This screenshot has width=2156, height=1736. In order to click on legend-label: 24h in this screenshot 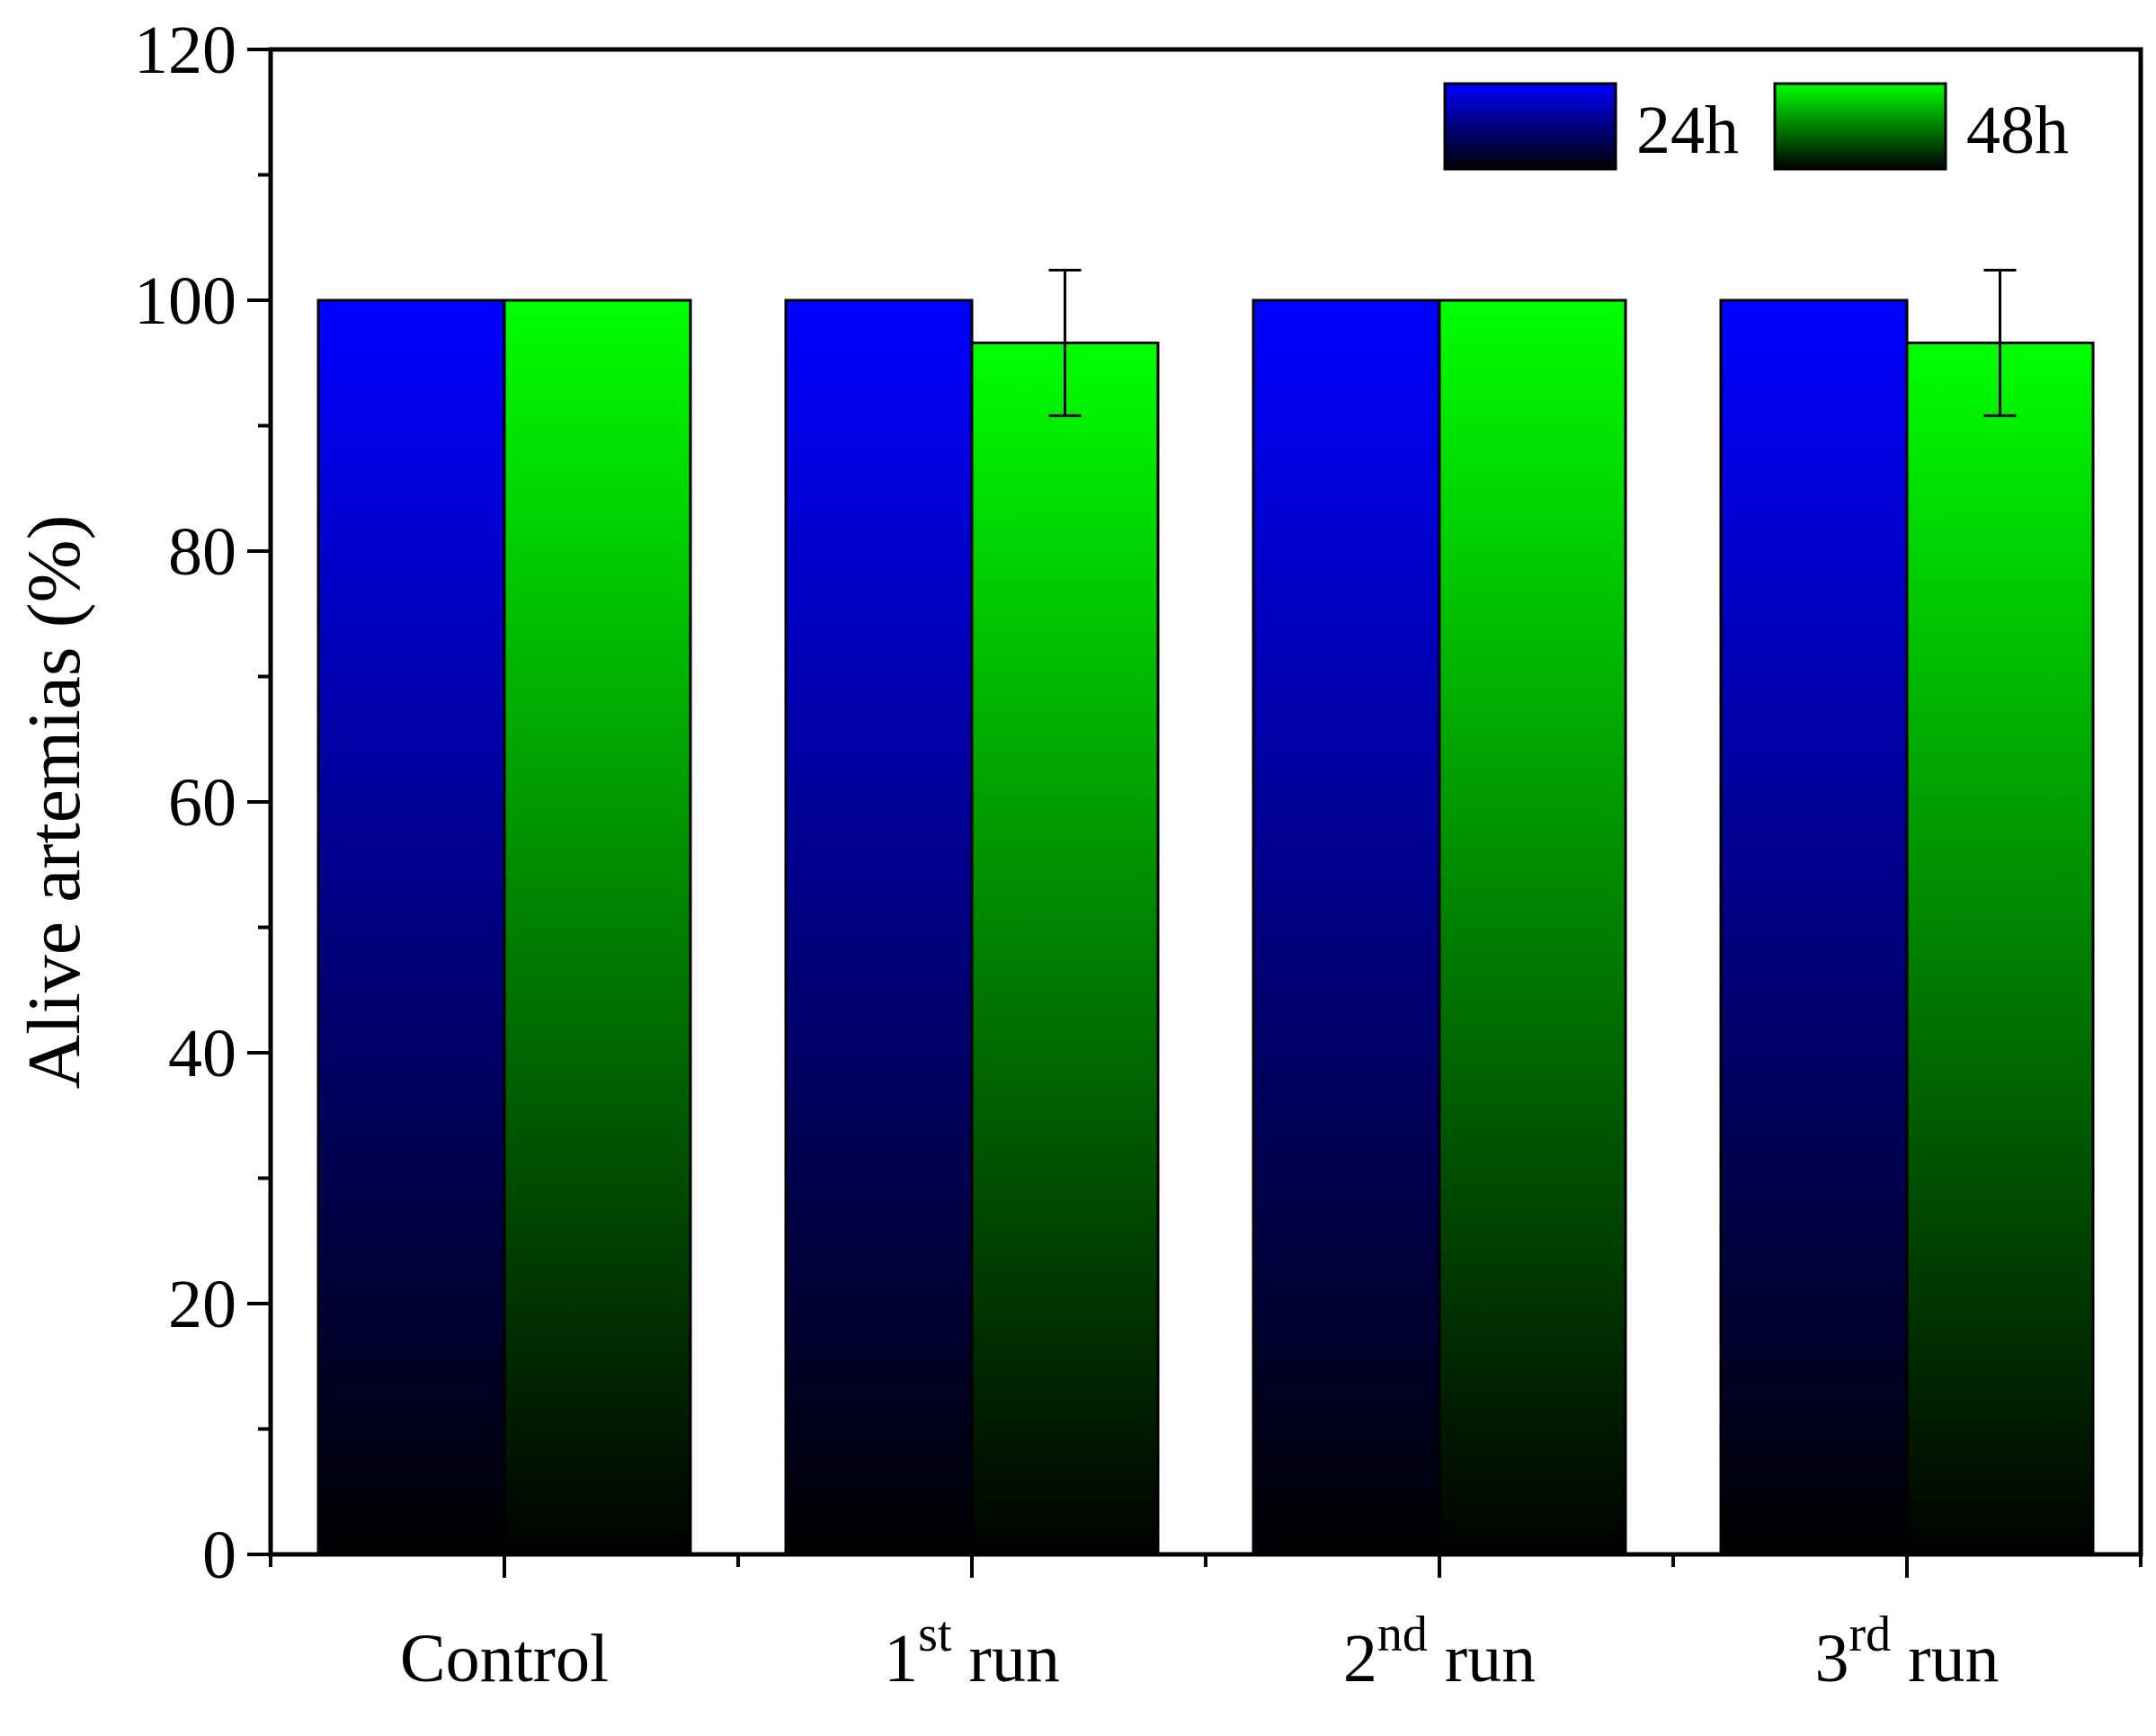, I will do `click(1687, 130)`.